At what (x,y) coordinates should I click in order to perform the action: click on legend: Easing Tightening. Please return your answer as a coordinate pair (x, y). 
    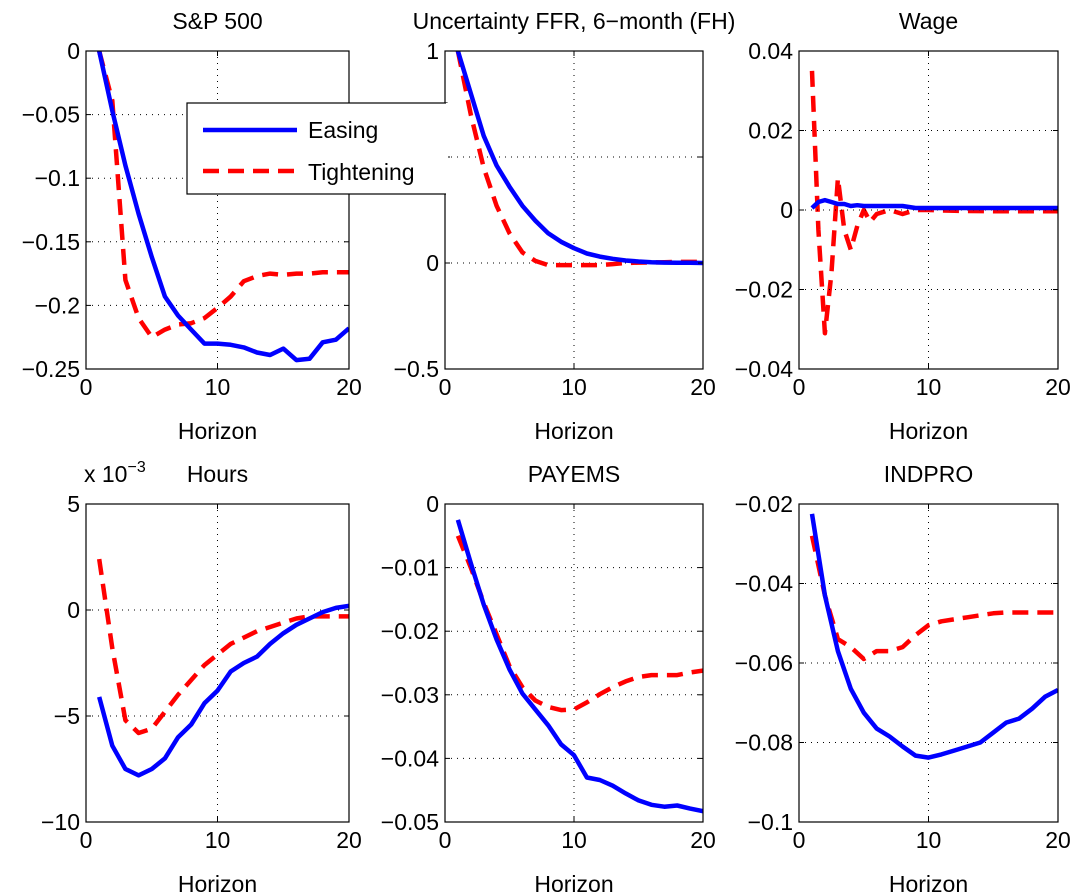
    Looking at the image, I should click on (317, 148).